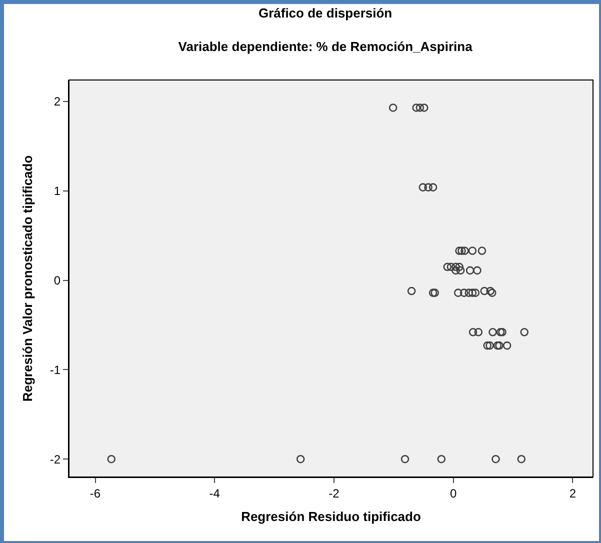 The height and width of the screenshot is (543, 601). Describe the element at coordinates (214, 493) in the screenshot. I see `x-tick-label: -4` at that location.